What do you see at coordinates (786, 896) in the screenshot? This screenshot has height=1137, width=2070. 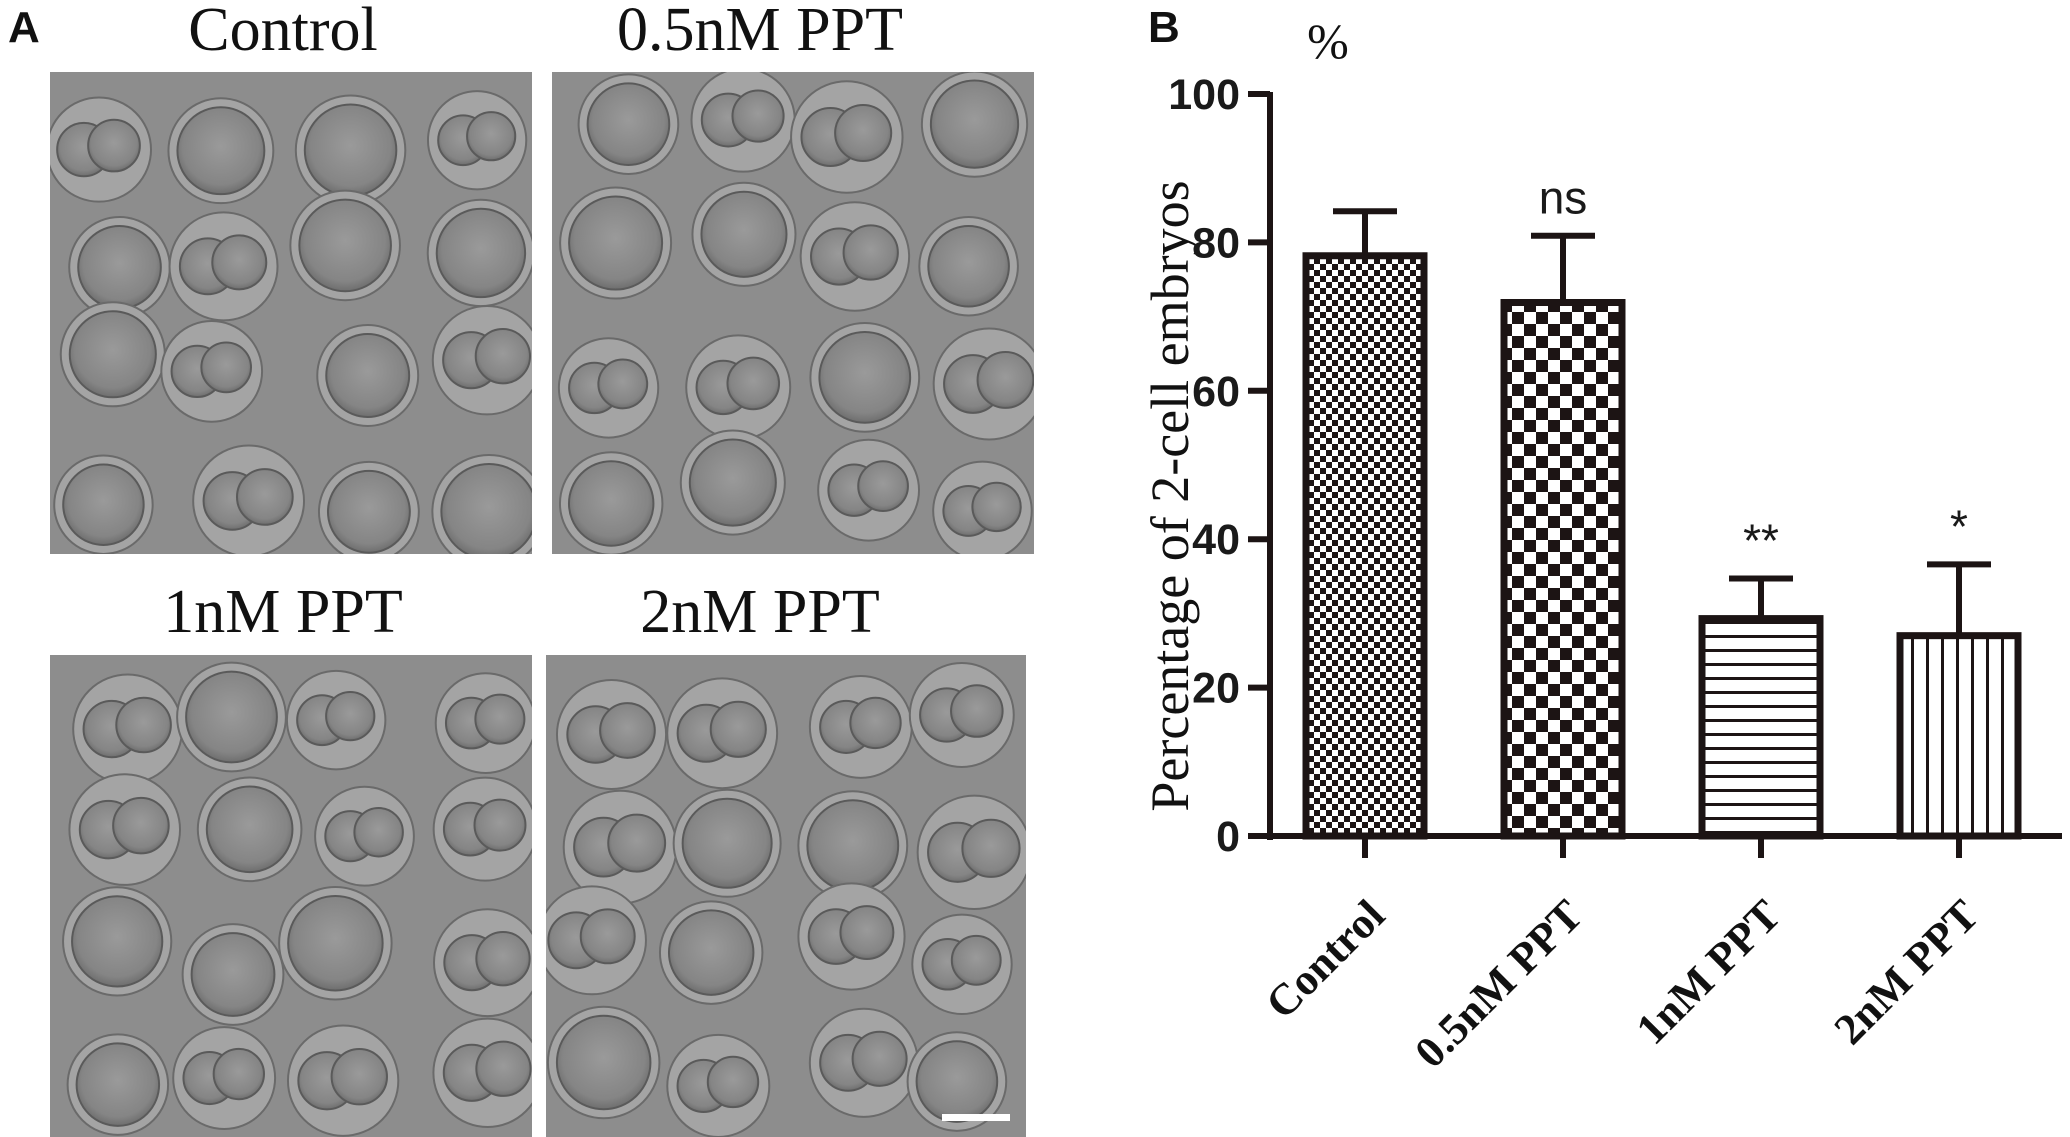 I see `micrograph-2nm-ppt` at bounding box center [786, 896].